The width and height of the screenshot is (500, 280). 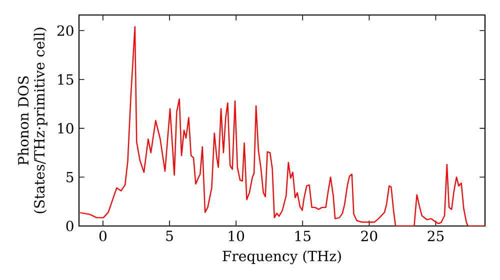 I want to click on y-tick-label: 15, so click(x=66, y=79).